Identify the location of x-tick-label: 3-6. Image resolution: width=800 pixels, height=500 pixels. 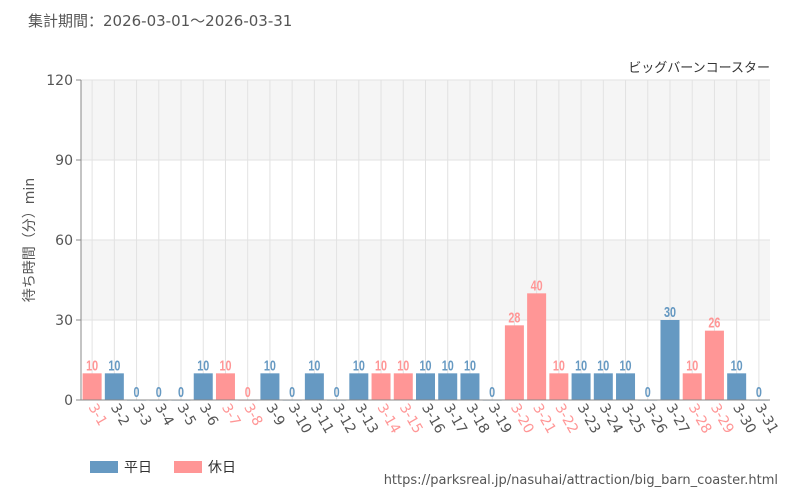
(208, 415).